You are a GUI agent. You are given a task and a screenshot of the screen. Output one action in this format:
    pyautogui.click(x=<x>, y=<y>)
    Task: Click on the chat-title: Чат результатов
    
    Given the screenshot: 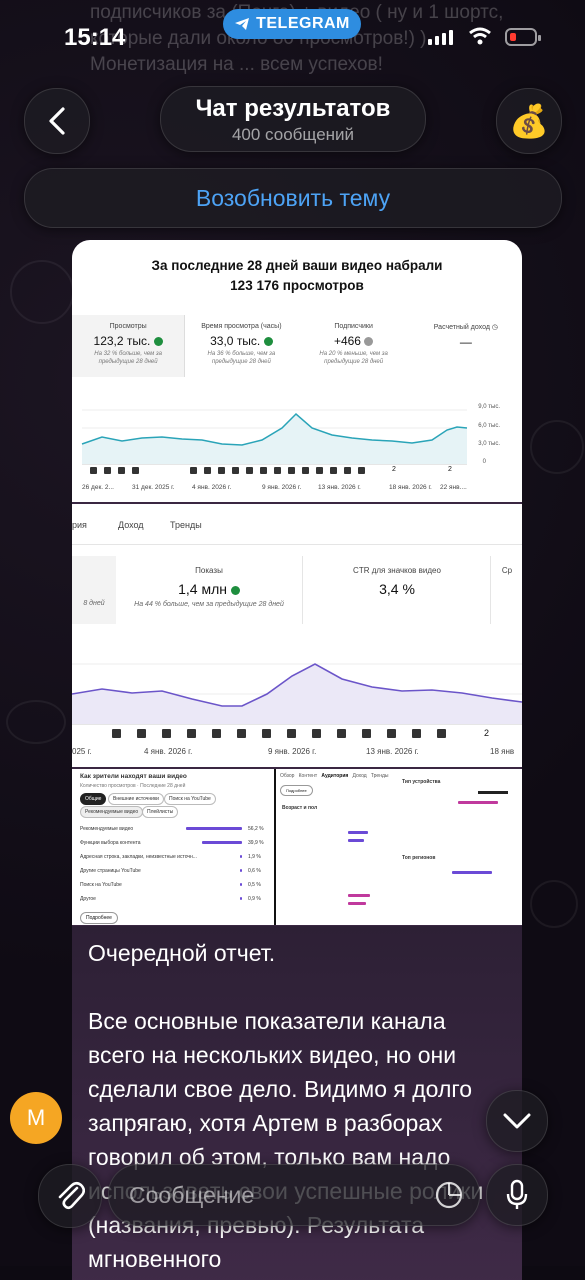 What is the action you would take?
    pyautogui.click(x=293, y=108)
    